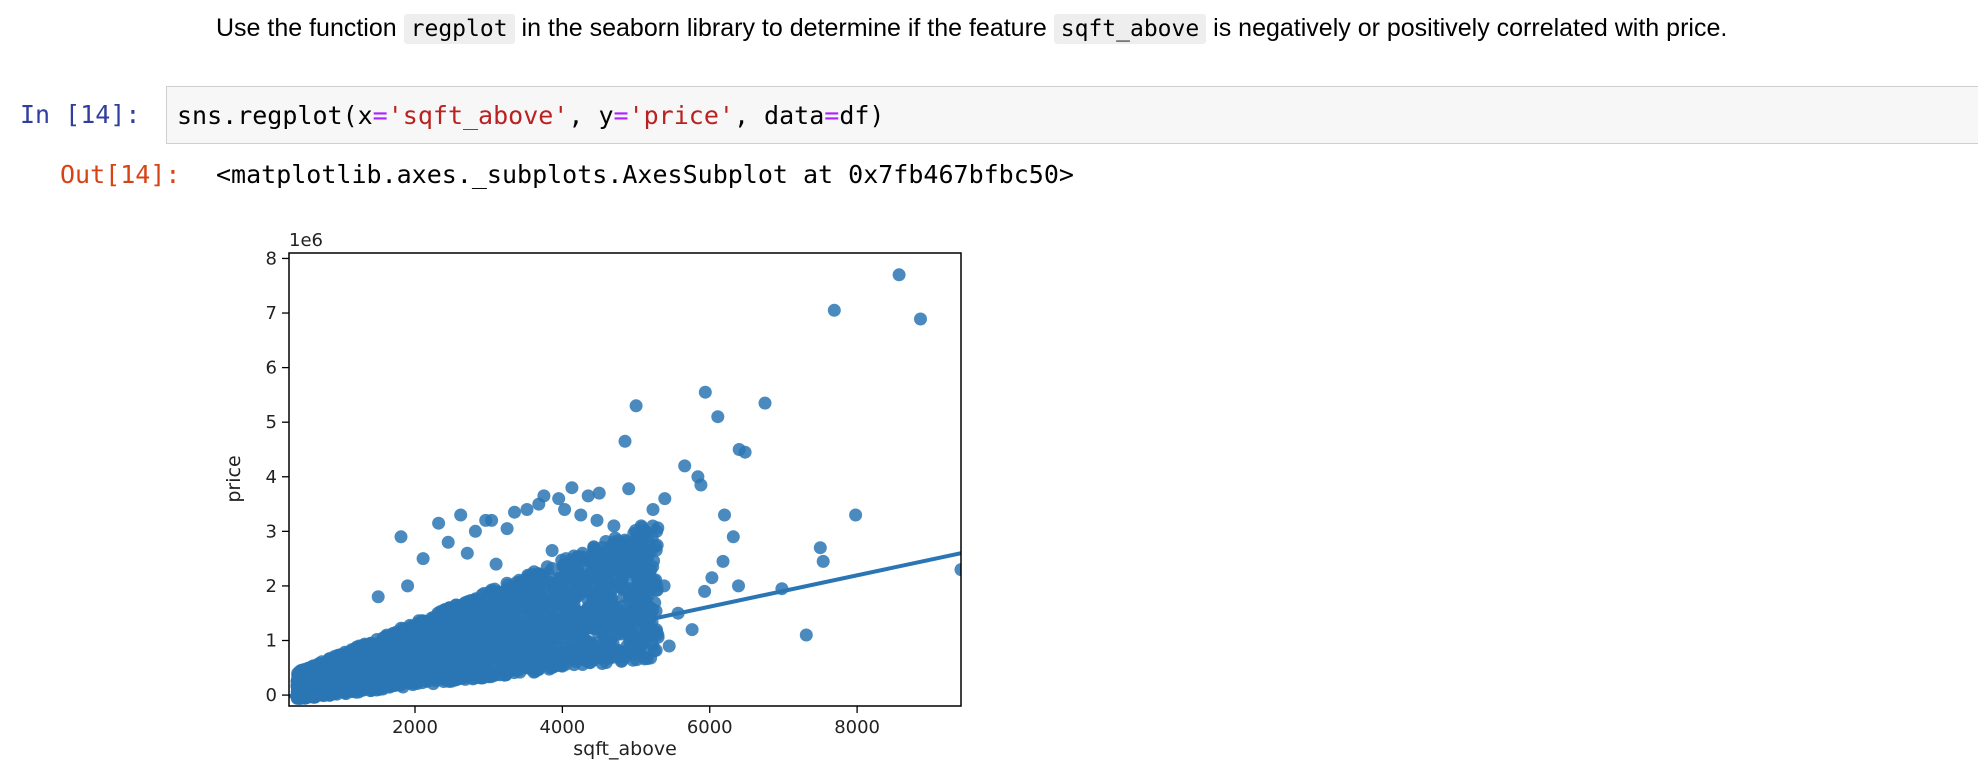 This screenshot has height=776, width=1978. Describe the element at coordinates (271, 368) in the screenshot. I see `y-tick-label: 6` at that location.